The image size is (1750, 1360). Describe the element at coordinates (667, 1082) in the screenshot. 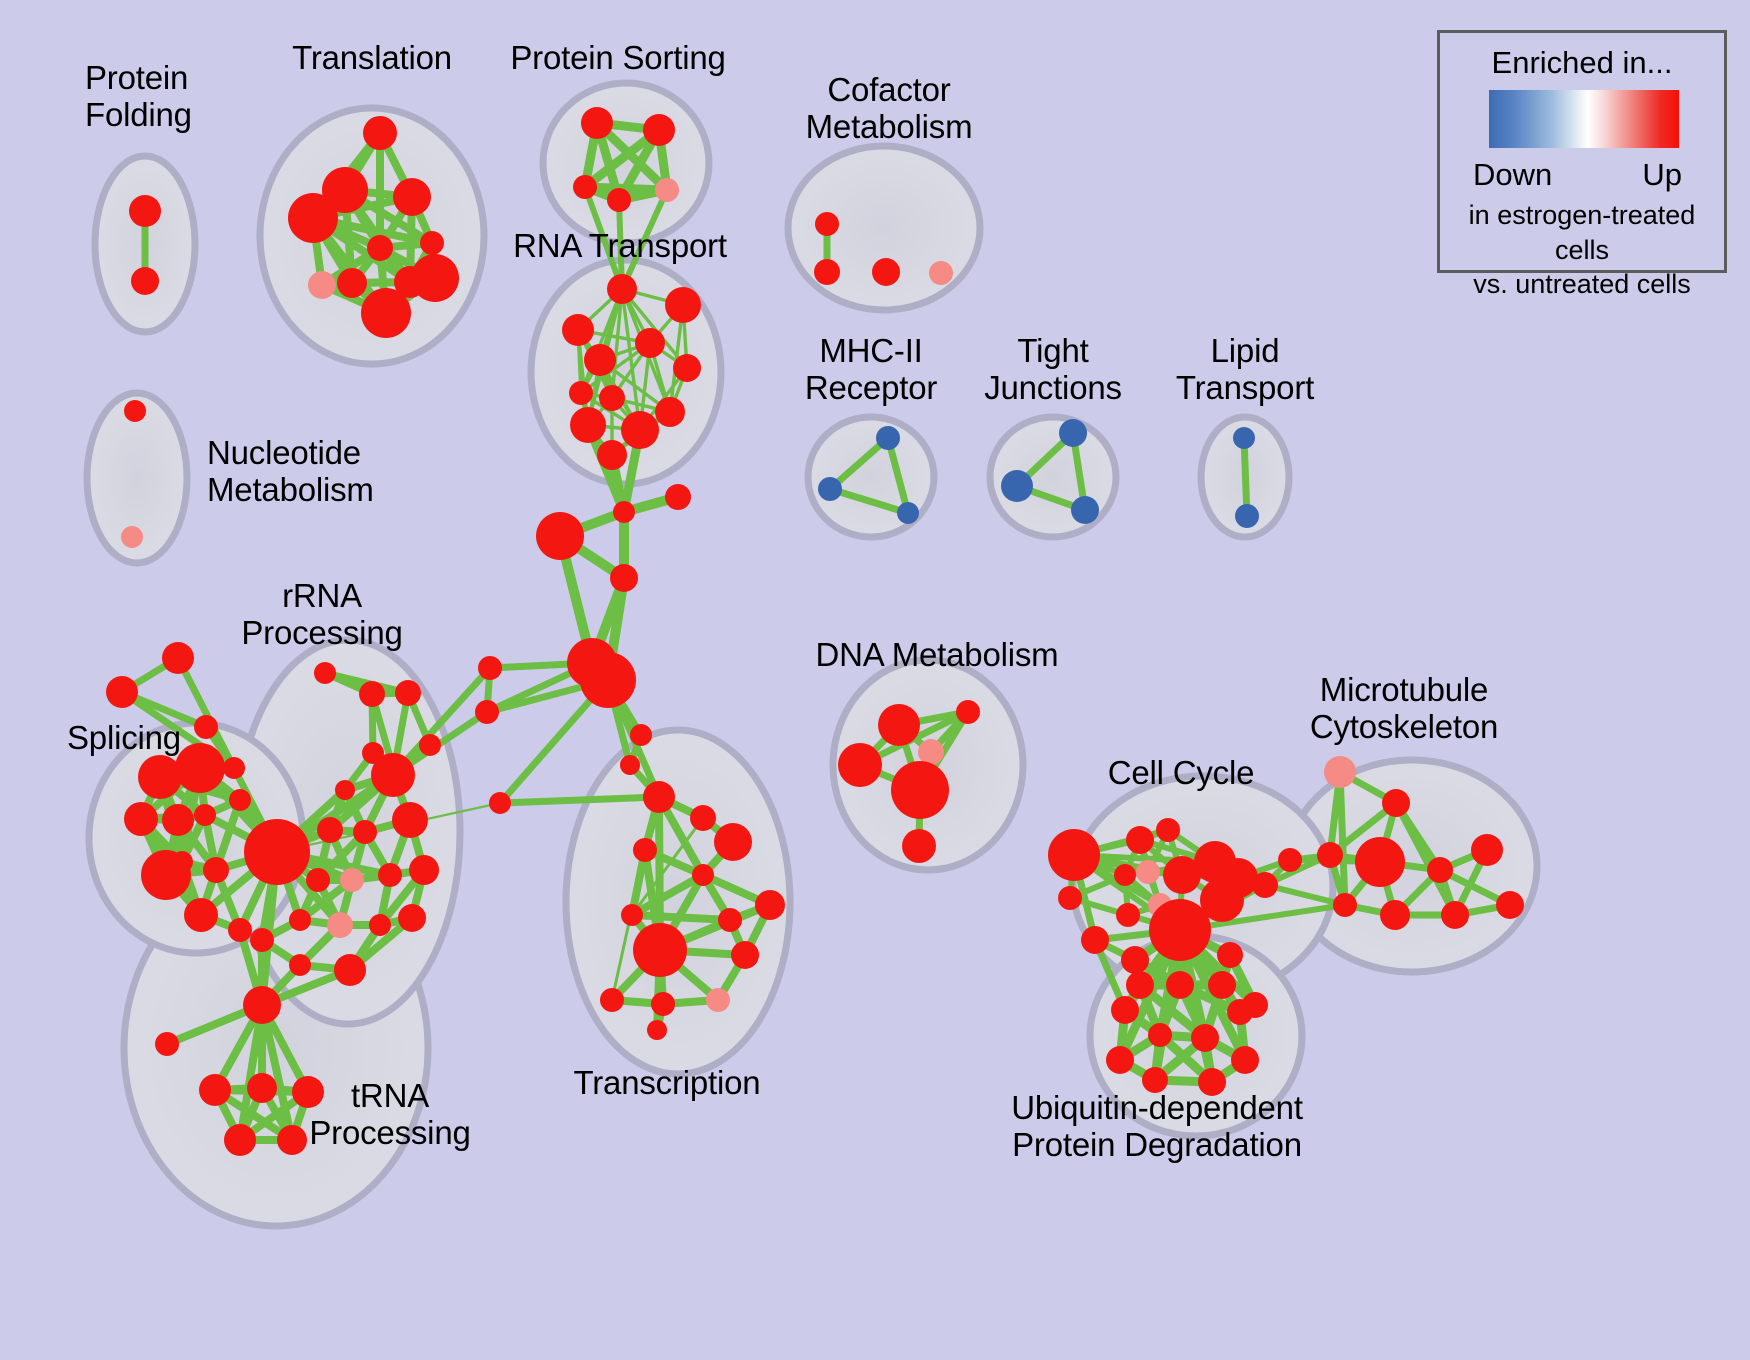

I see `cluster-label-transcription: Transcription` at that location.